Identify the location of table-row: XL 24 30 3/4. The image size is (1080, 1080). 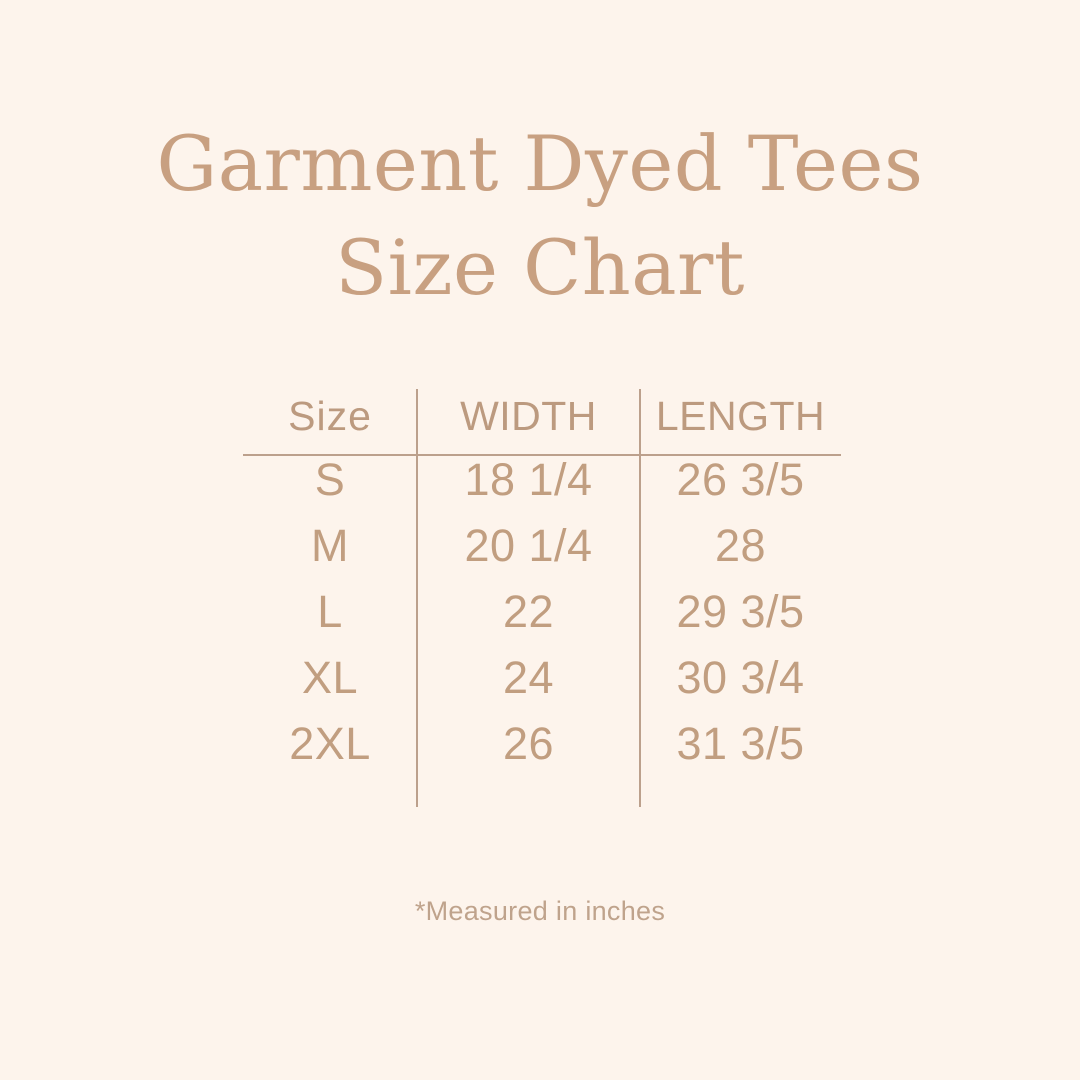
(542, 678).